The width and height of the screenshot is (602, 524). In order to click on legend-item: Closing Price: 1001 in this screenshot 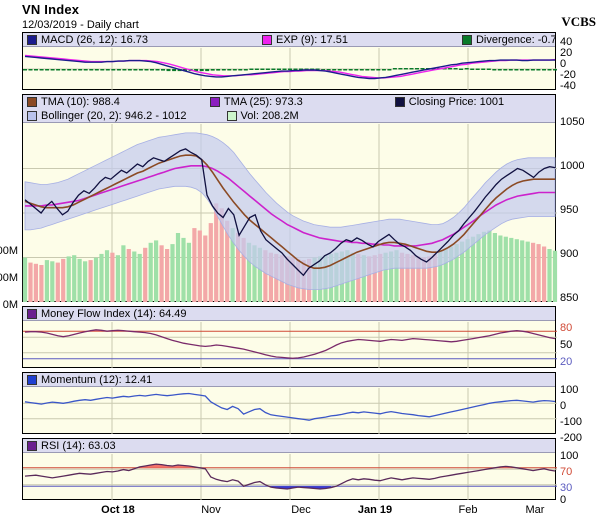, I will do `click(449, 102)`.